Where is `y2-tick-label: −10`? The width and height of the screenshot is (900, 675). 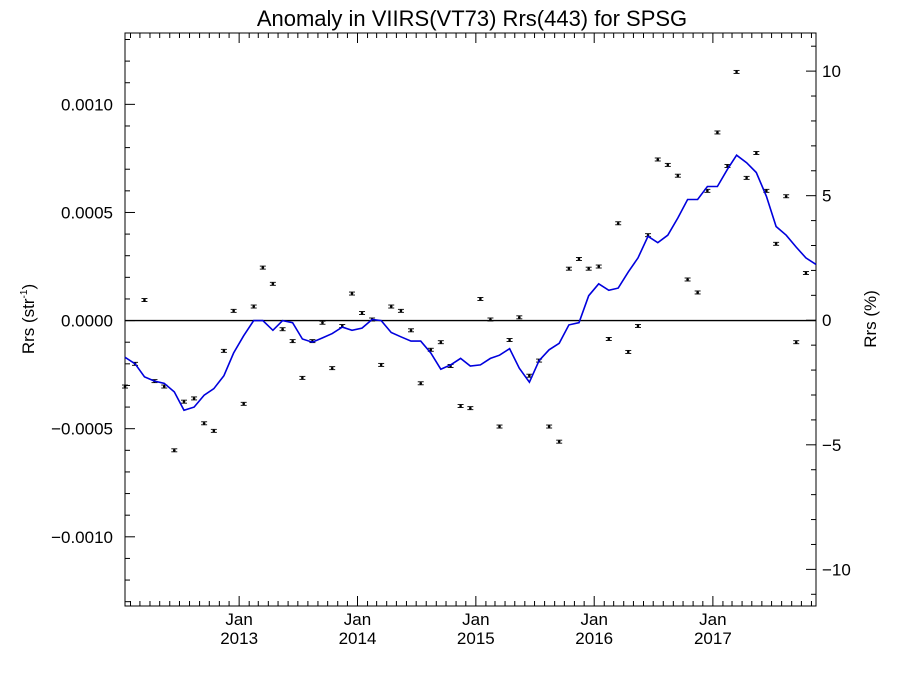
y2-tick-label: −10 is located at coordinates (836, 569).